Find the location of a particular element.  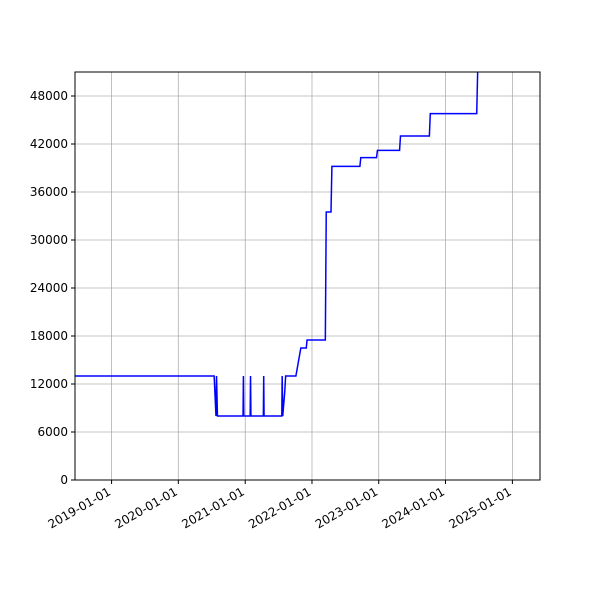

y-tick-label: 6000 is located at coordinates (52, 432).